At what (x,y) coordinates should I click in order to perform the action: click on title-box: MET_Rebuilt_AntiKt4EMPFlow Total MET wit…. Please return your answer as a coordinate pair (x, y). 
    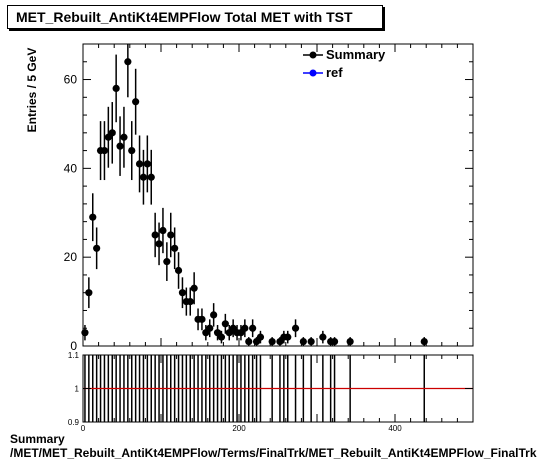
    Looking at the image, I should click on (195, 17).